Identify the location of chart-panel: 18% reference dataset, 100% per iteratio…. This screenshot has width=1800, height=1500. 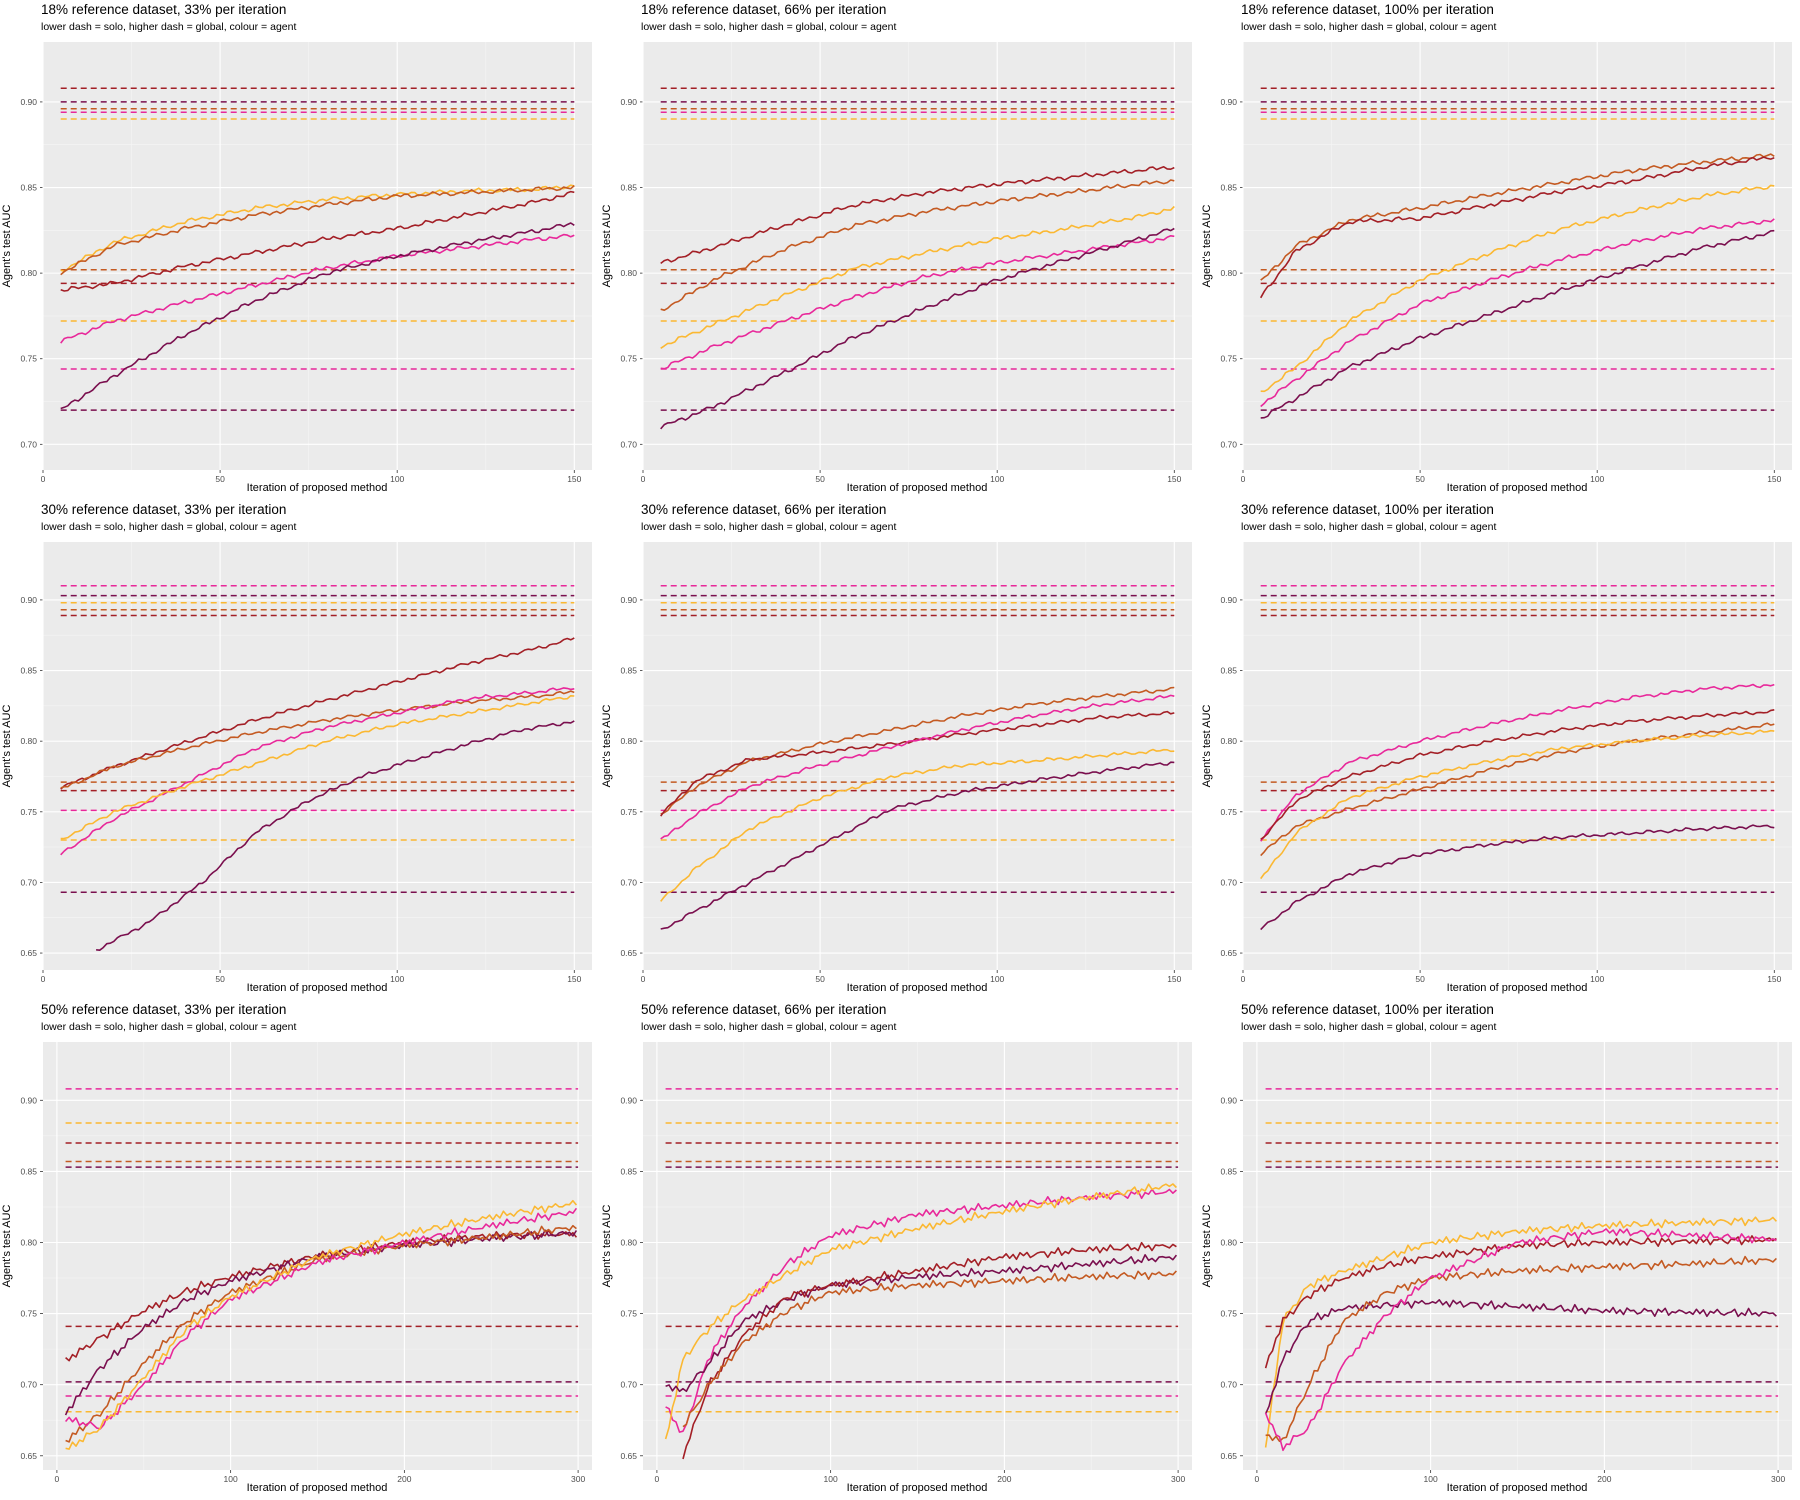
(1500, 250).